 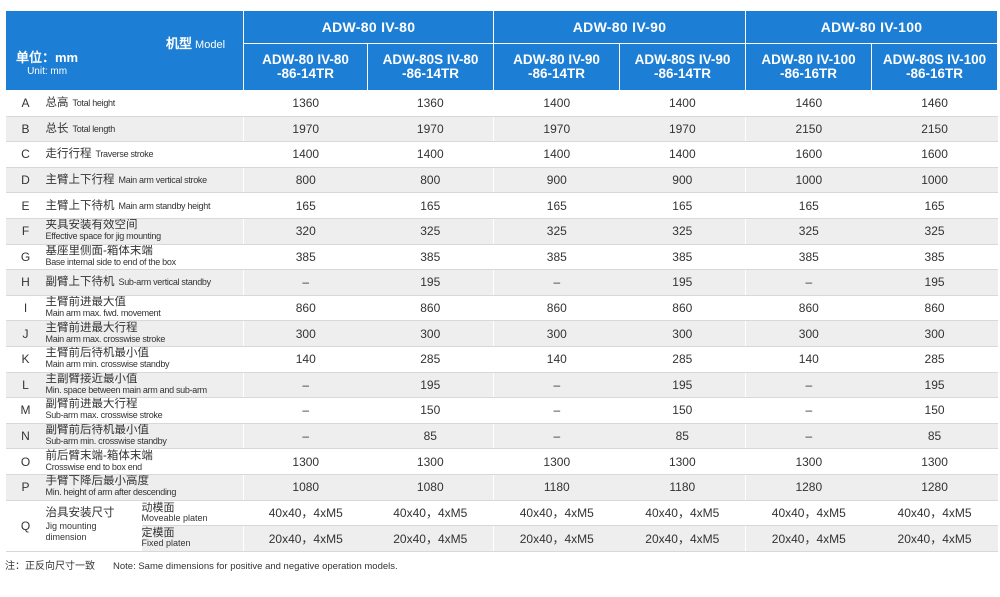 I want to click on row-description: 前后臂末端-箱体末端 Crosswise end to box end, so click(x=144, y=461).